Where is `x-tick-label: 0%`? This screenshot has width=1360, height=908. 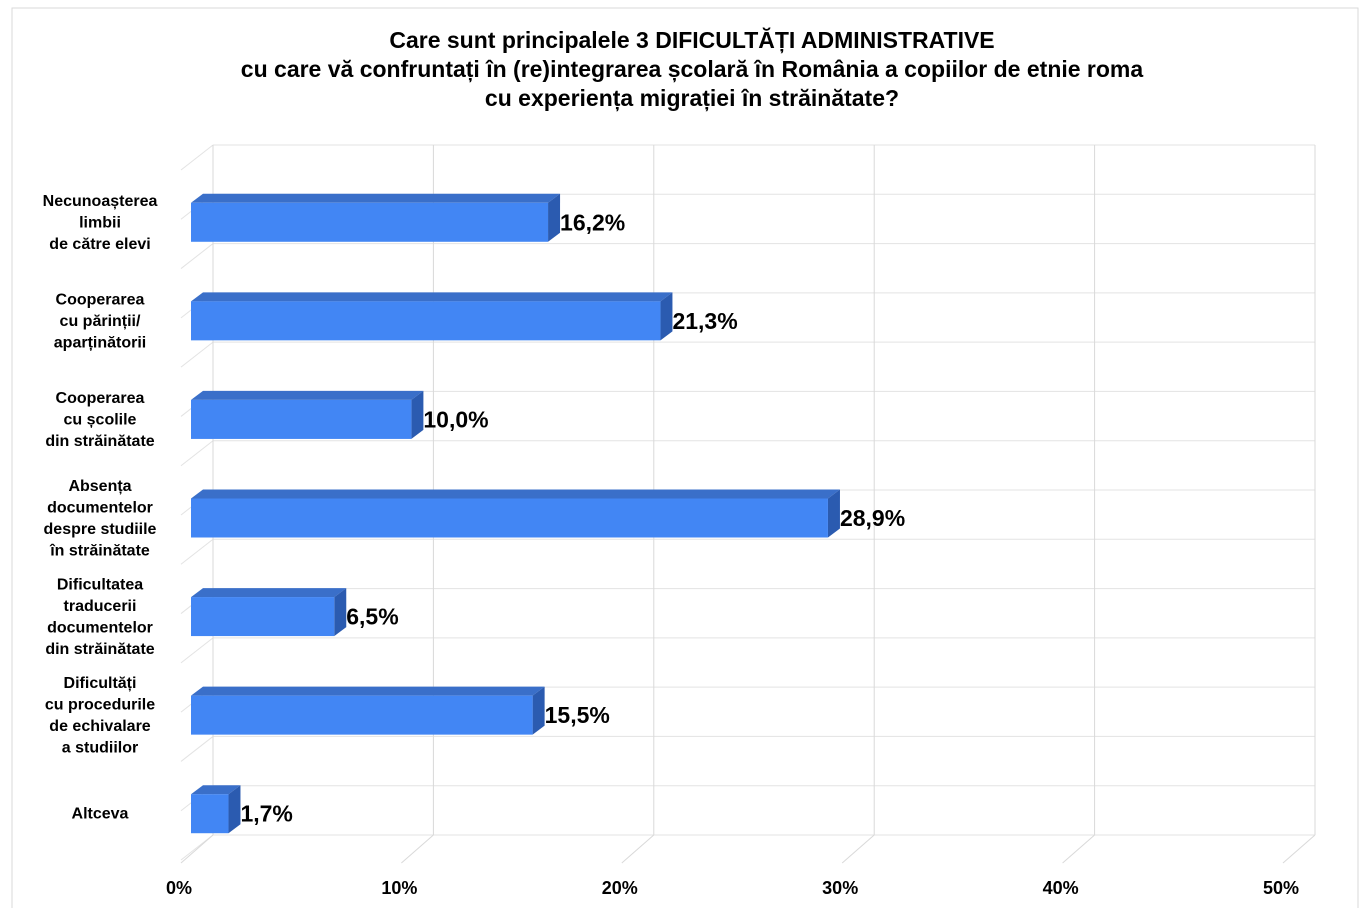 x-tick-label: 0% is located at coordinates (179, 888).